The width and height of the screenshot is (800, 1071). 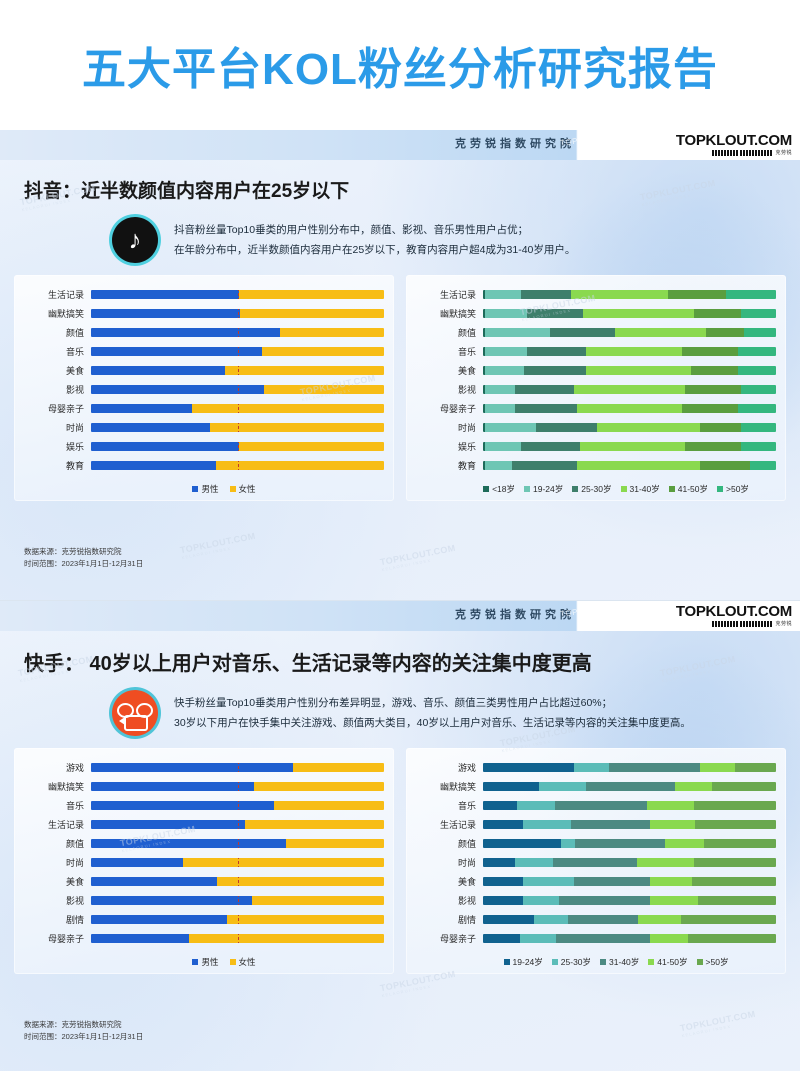 I want to click on chart-row: 剧情, so click(x=204, y=919).